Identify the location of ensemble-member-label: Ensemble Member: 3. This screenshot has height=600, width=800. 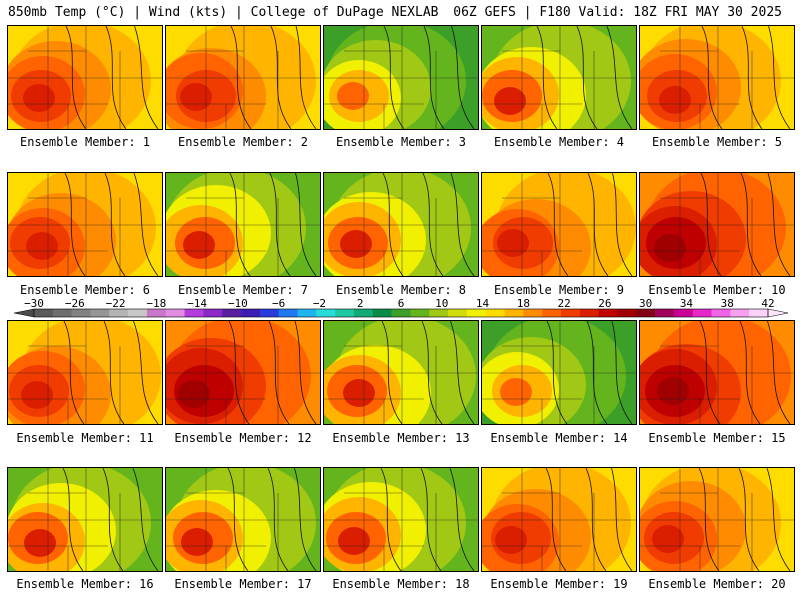
(401, 142).